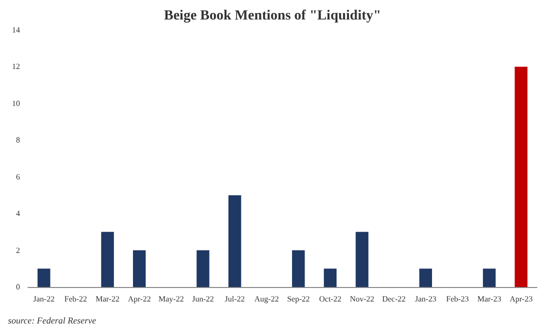 The image size is (545, 329). What do you see at coordinates (18, 287) in the screenshot?
I see `y-tick-label: 0` at bounding box center [18, 287].